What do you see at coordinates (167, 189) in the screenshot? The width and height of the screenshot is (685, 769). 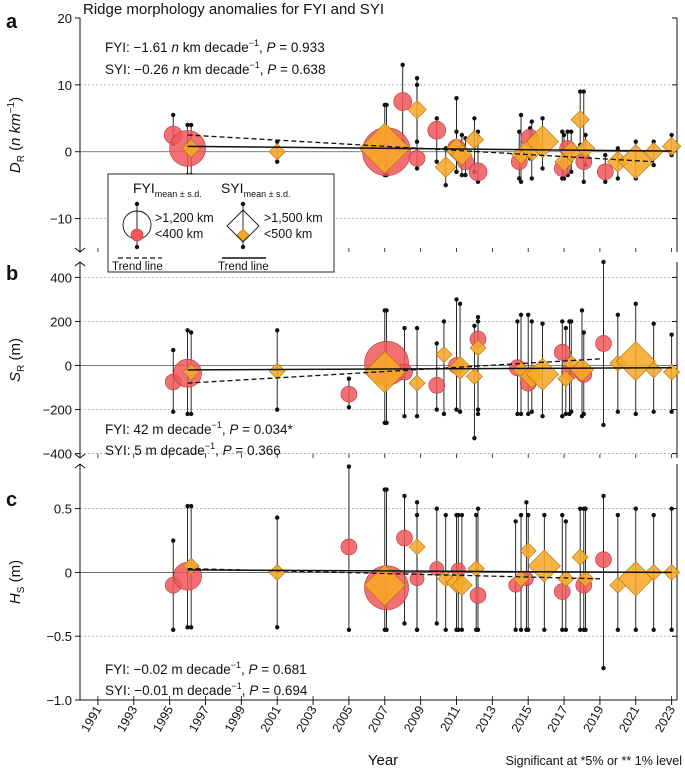 I see `legend-fyi-title: FYImean ± s.d.` at bounding box center [167, 189].